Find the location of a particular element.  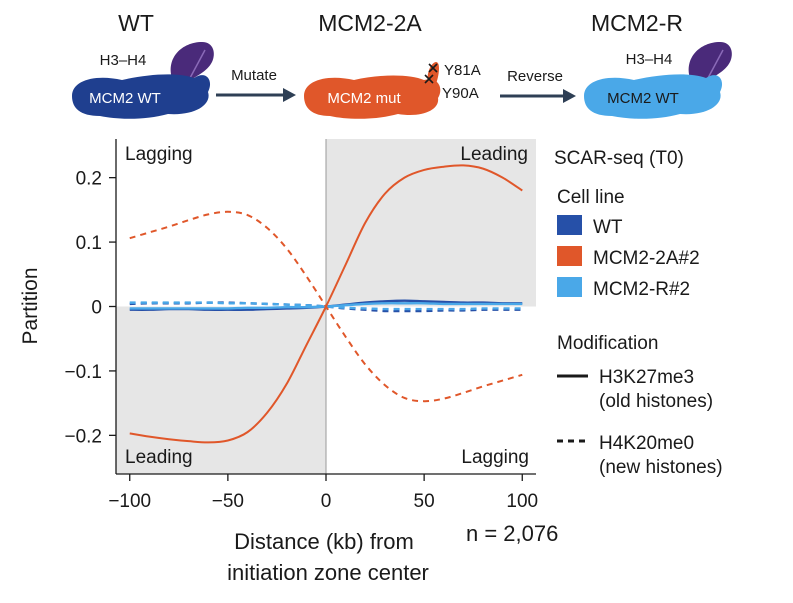

x-tick-label: −100 is located at coordinates (129, 501).